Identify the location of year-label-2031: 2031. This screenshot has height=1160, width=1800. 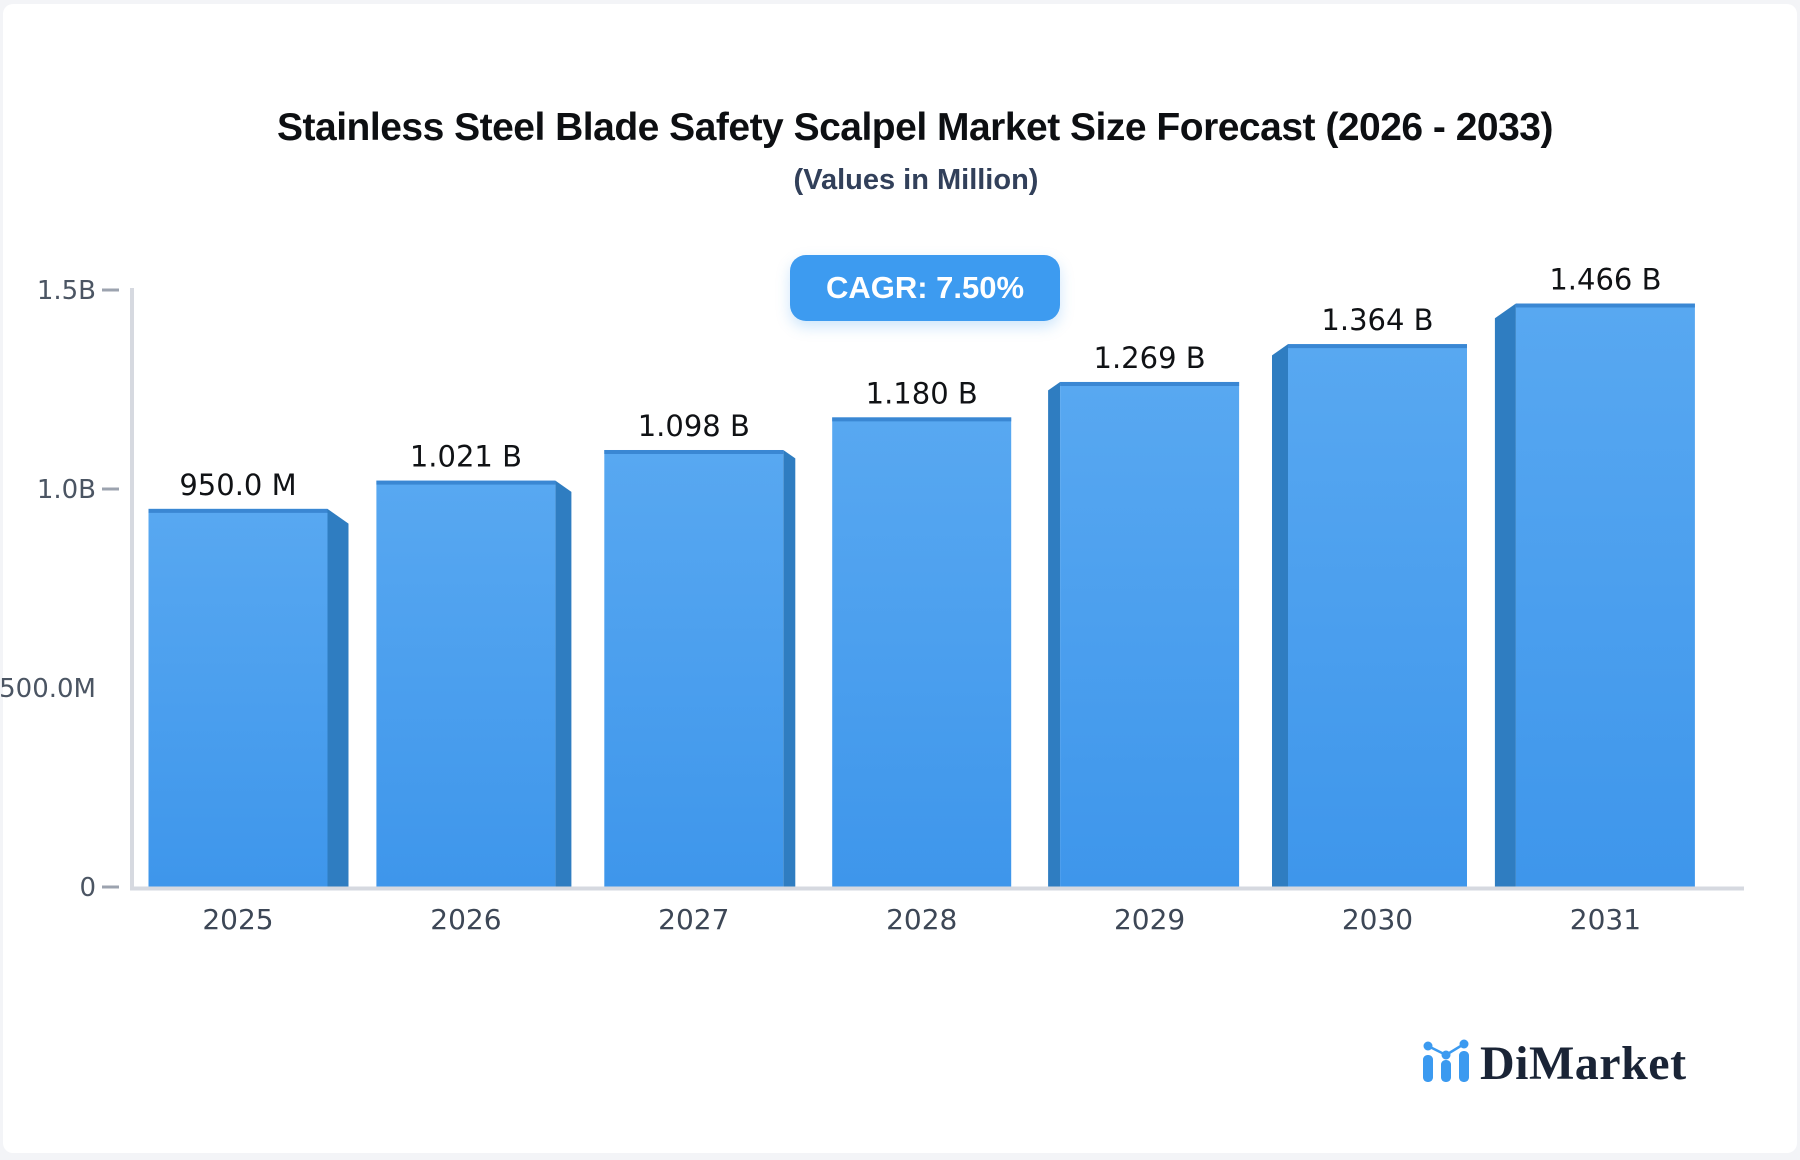
(1605, 919).